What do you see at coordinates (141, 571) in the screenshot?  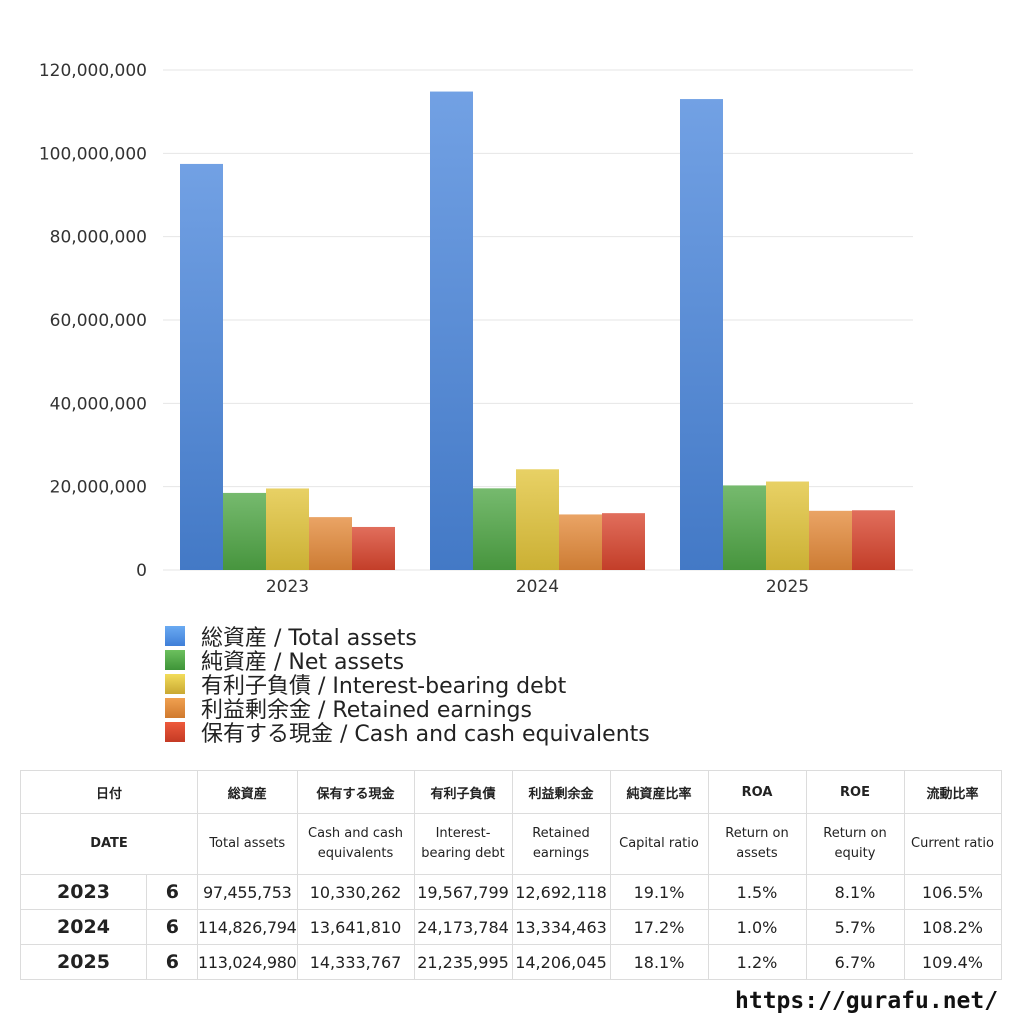 I see `y-tick-label: 0` at bounding box center [141, 571].